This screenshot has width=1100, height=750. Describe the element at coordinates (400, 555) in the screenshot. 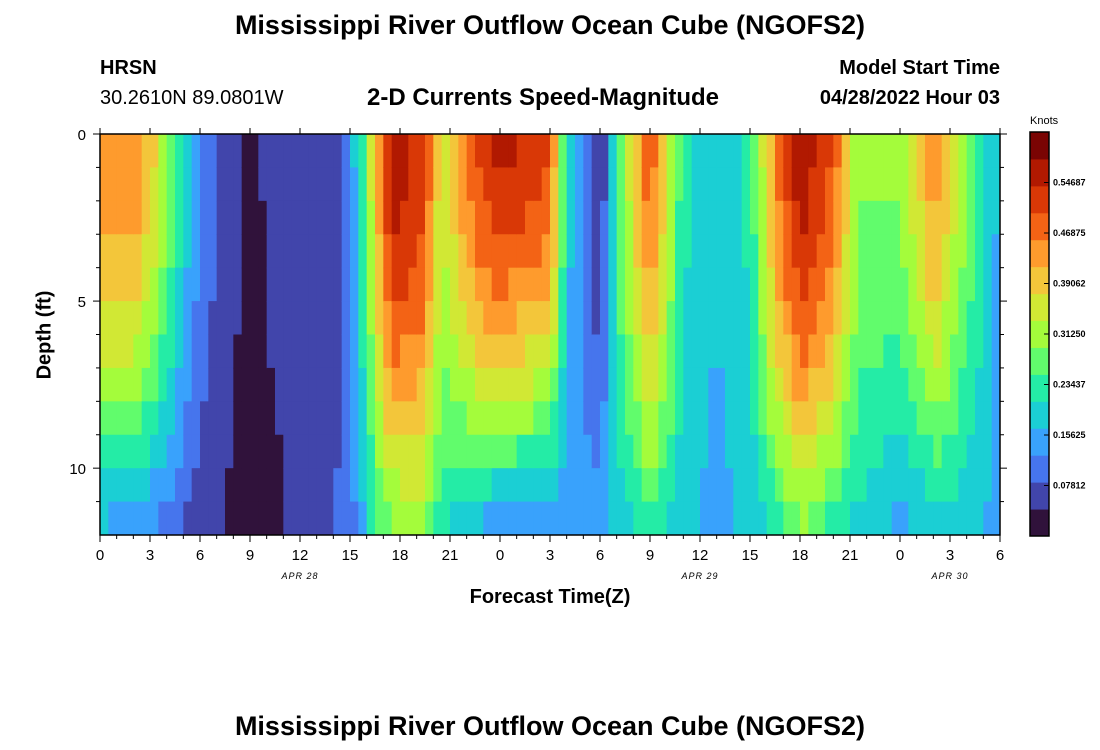

I see `x-tick-label: 18` at that location.